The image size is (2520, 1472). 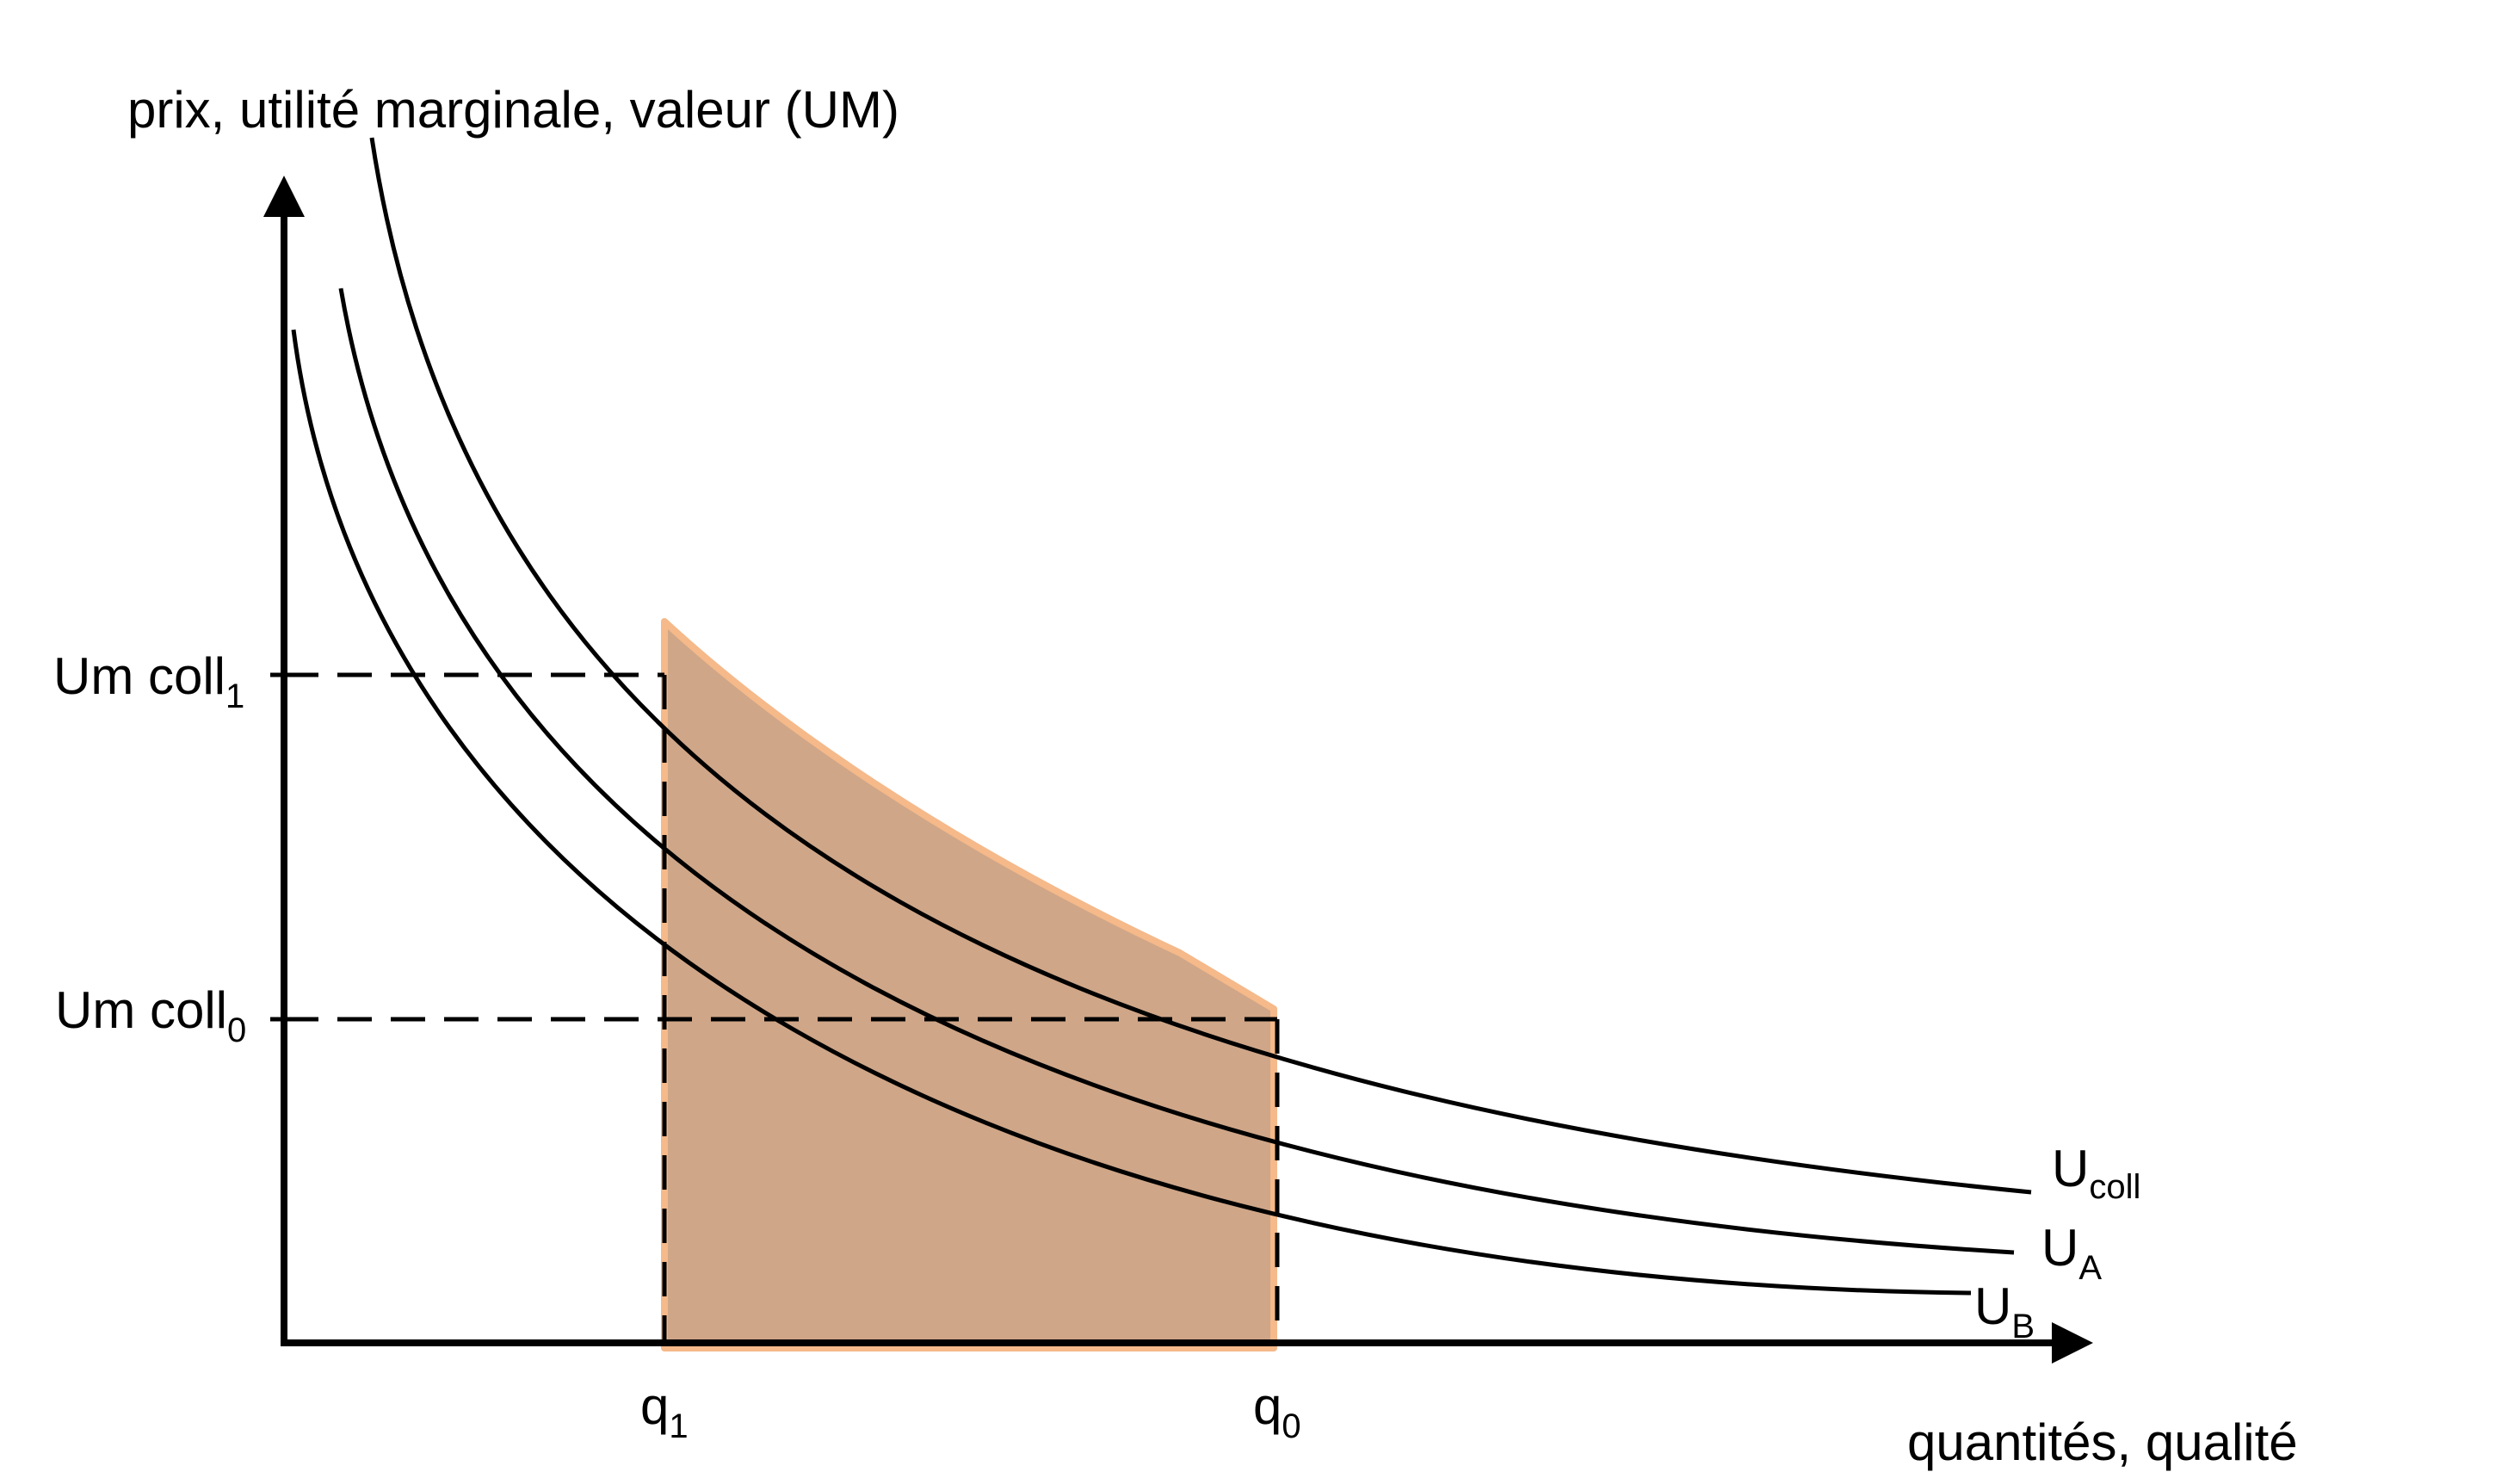 I want to click on x-axis-label: quantités, qualité, so click(x=2102, y=1442).